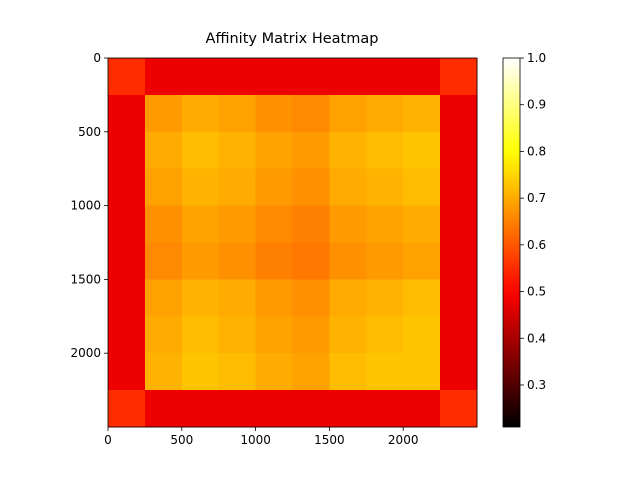  Describe the element at coordinates (536, 198) in the screenshot. I see `colorbar-tick-label: 0.7` at that location.